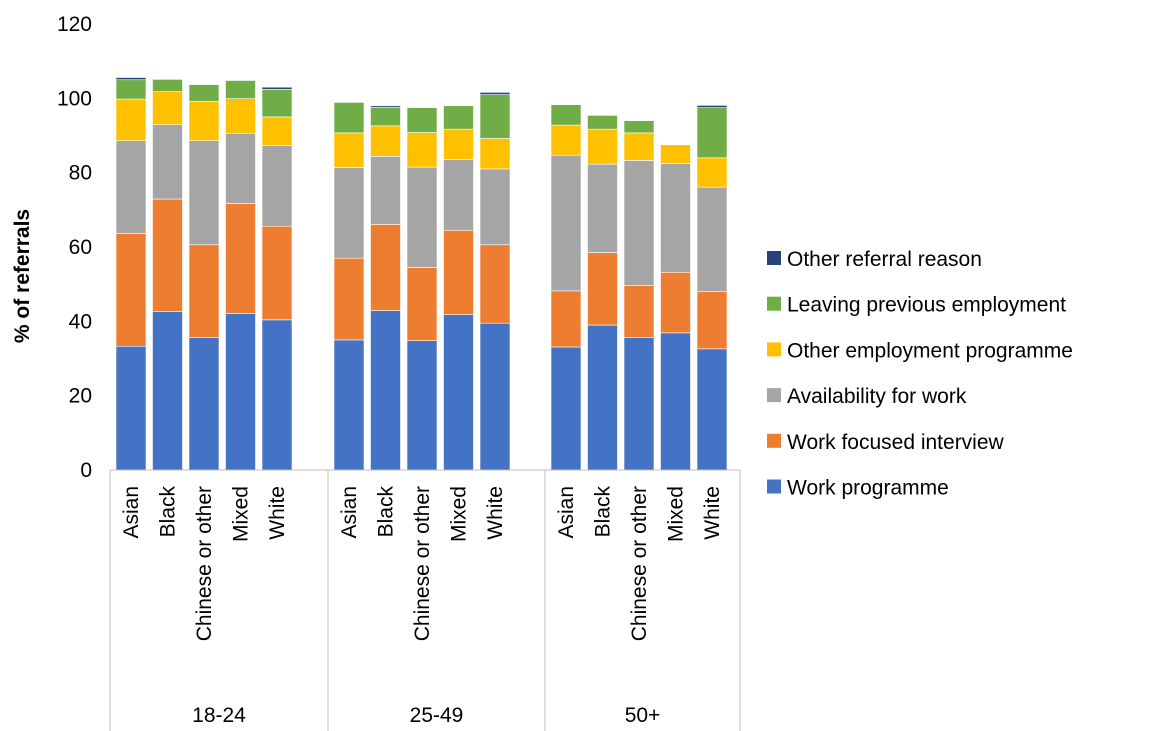  Describe the element at coordinates (219, 715) in the screenshot. I see `x-group-label: 18-24` at that location.